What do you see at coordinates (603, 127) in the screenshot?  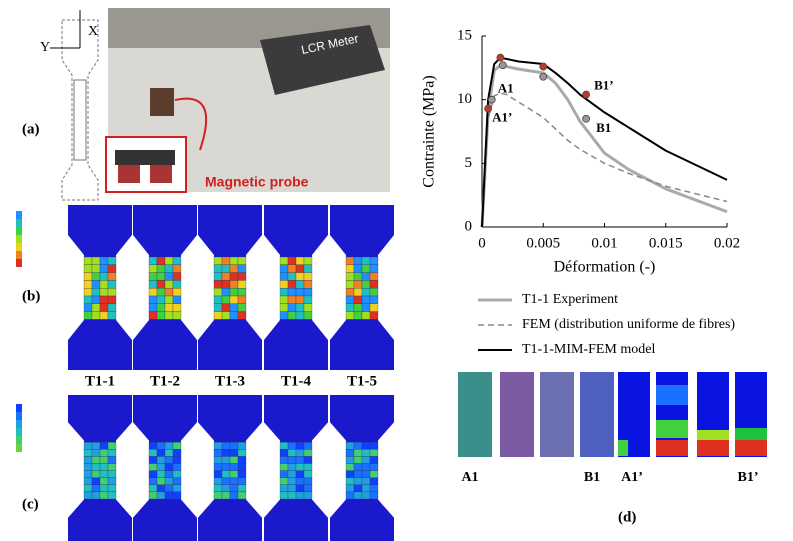 I see `marker-label: B1` at bounding box center [603, 127].